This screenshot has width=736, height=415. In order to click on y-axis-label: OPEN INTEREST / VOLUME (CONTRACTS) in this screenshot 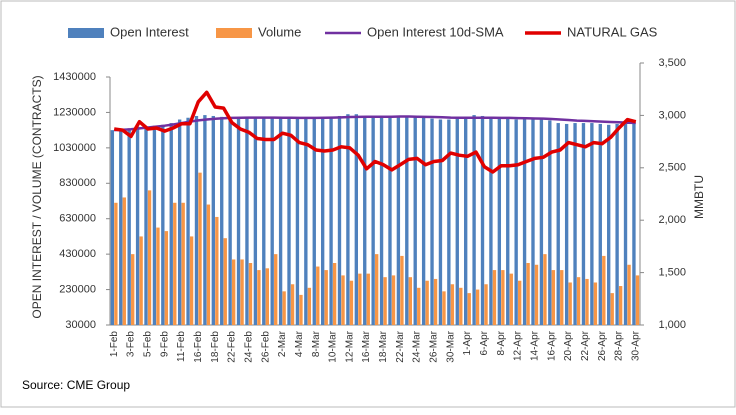, I will do `click(37, 196)`.